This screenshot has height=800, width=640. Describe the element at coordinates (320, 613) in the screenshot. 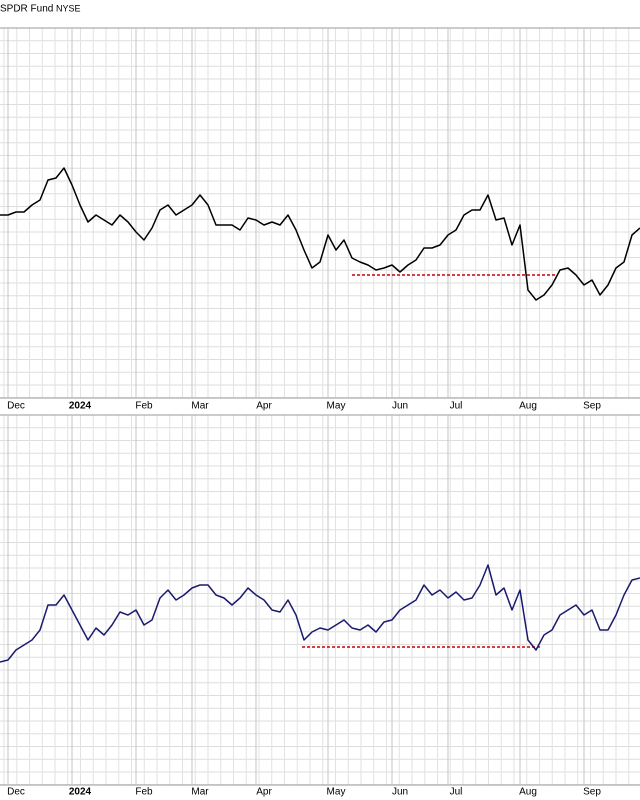

I see `price-line` at that location.